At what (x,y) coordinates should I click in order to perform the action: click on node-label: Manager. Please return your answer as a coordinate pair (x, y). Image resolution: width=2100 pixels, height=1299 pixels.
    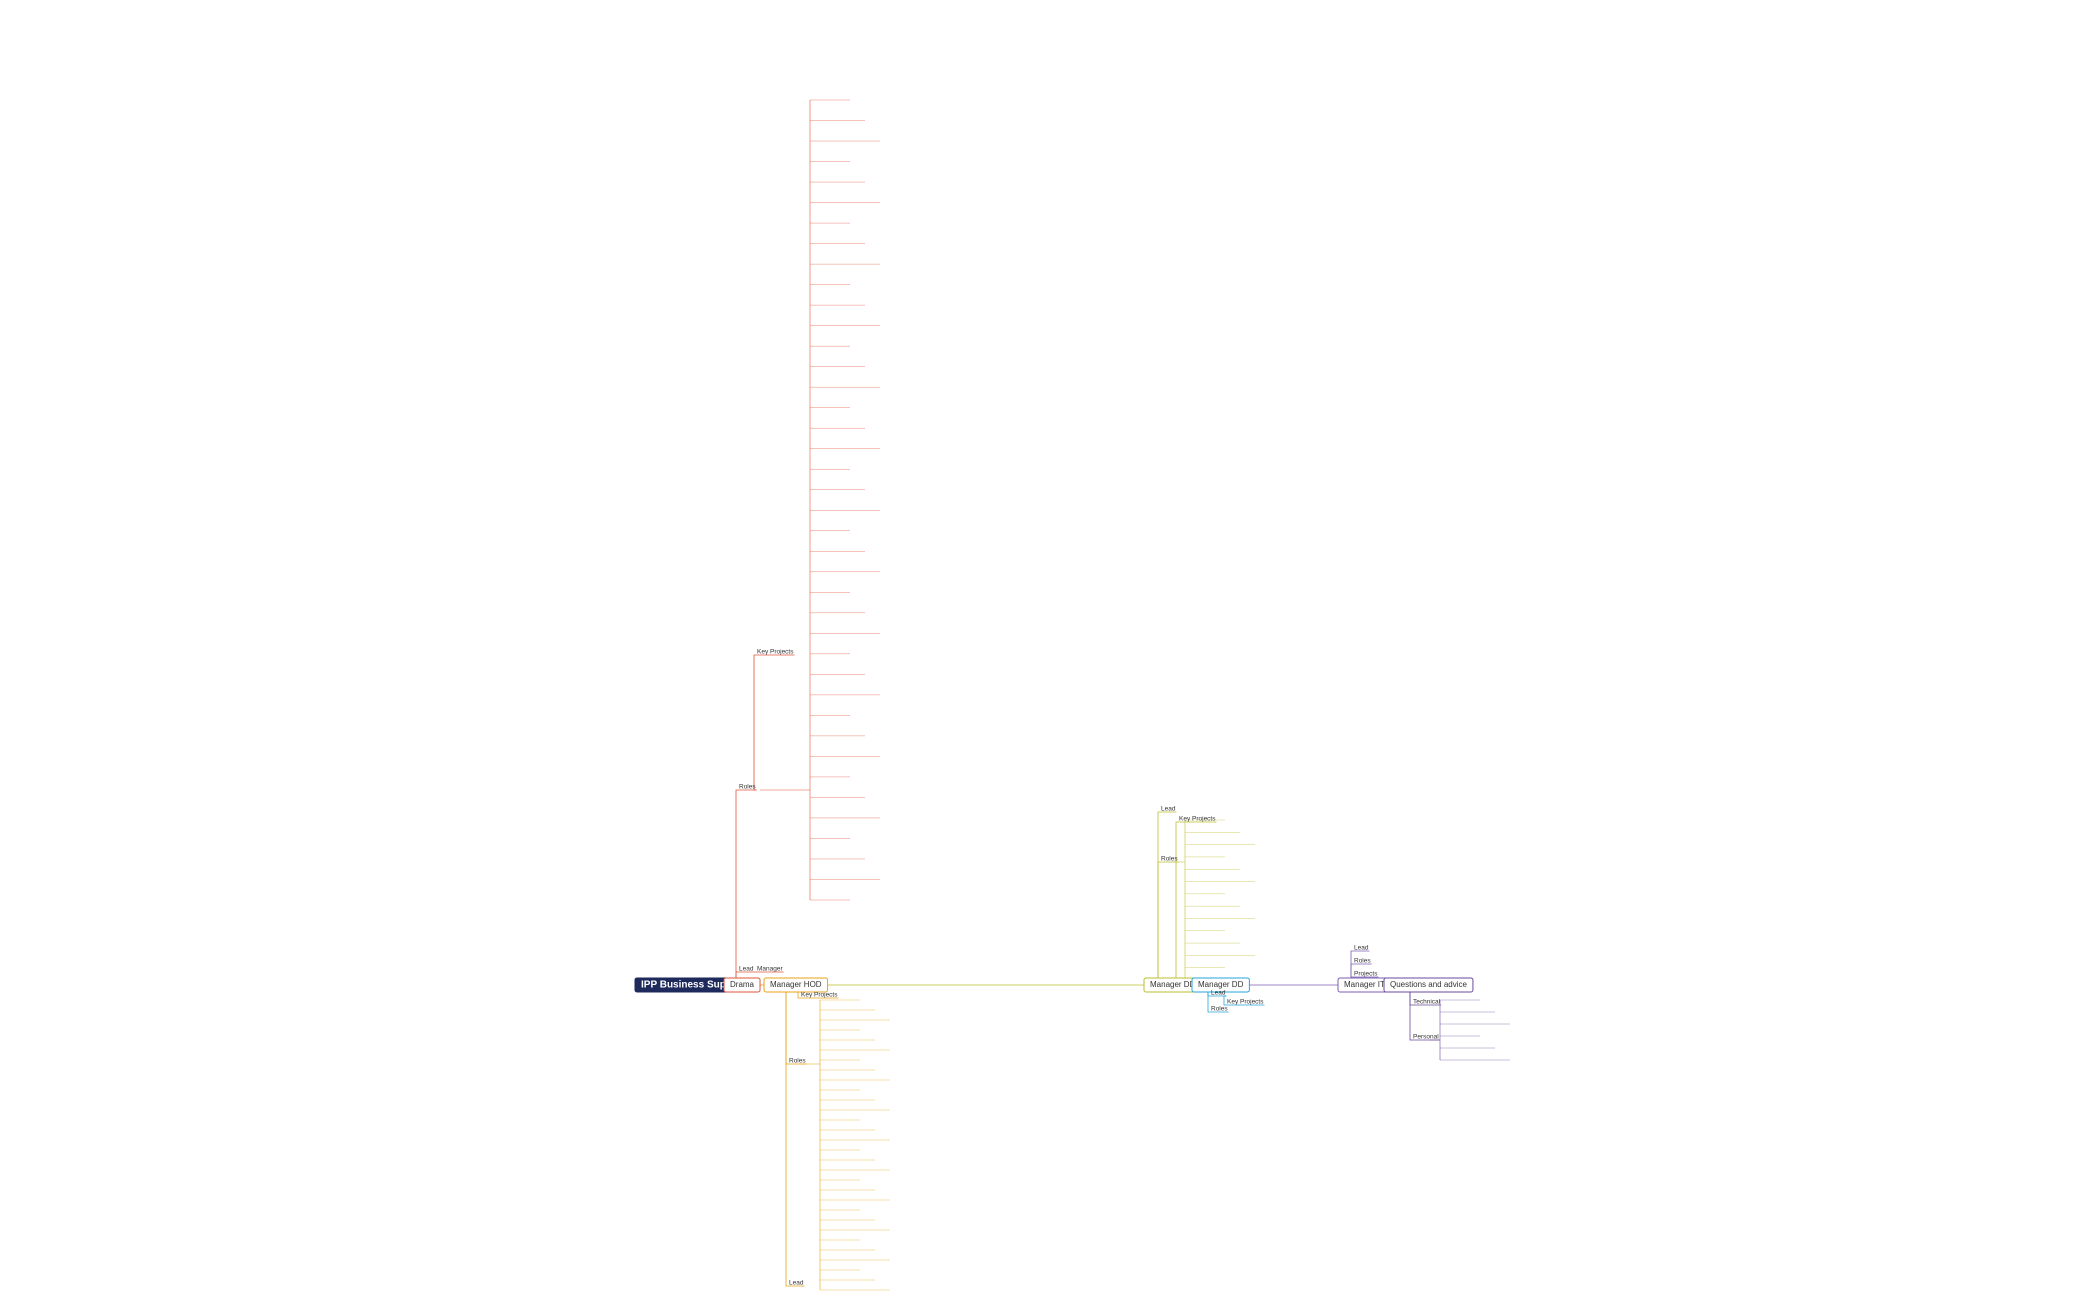
    Looking at the image, I should click on (770, 969).